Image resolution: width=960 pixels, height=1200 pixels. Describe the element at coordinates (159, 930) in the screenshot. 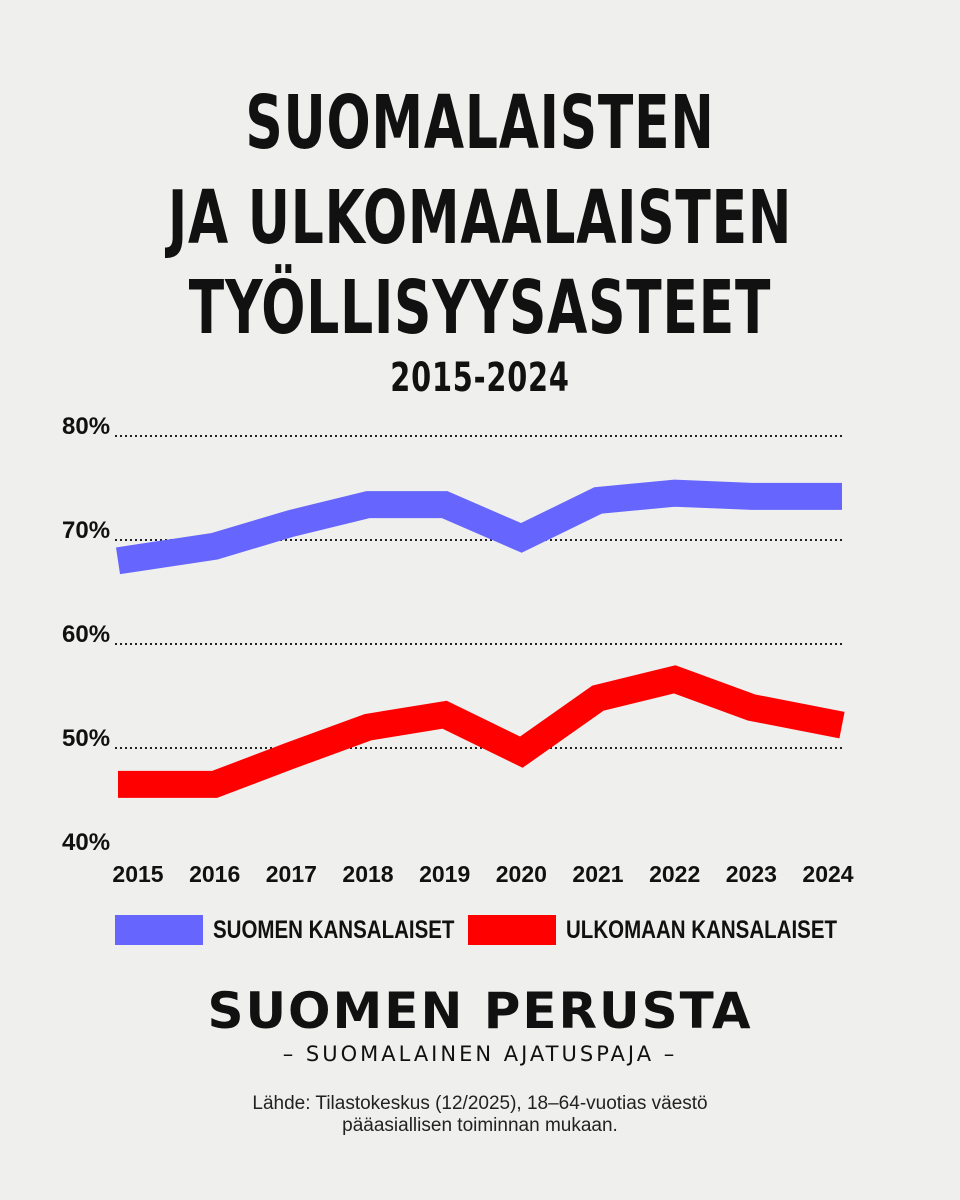

I see `legend-swatch-suomen` at that location.